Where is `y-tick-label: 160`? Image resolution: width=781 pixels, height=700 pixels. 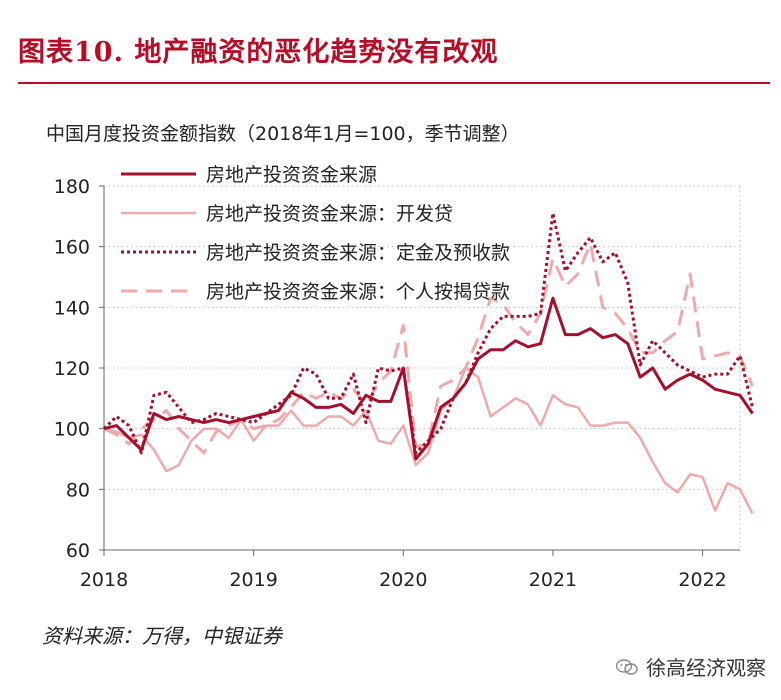 y-tick-label: 160 is located at coordinates (72, 248).